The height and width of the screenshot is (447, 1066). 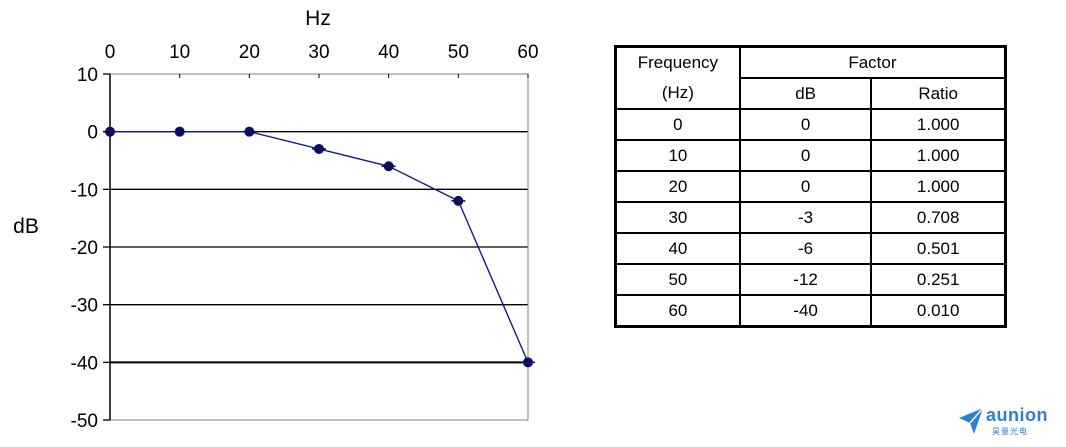 I want to click on db-cell: -6, so click(x=805, y=248).